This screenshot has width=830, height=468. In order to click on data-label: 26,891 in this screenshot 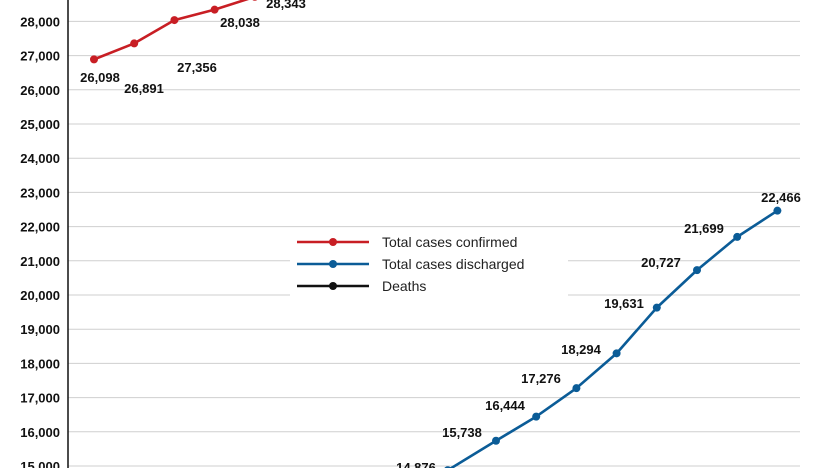, I will do `click(144, 88)`.